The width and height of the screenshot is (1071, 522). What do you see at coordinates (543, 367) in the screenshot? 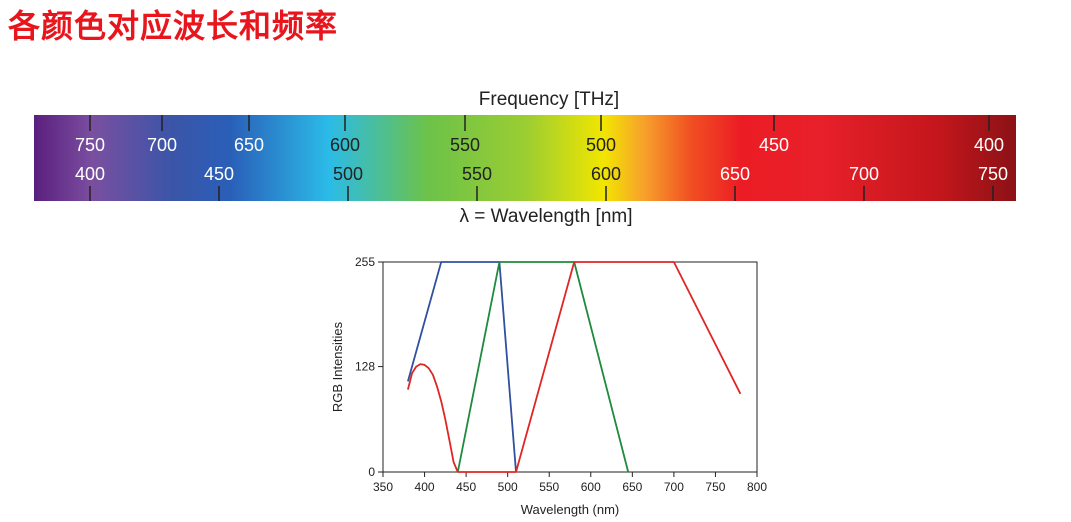
I see `green-series-line` at bounding box center [543, 367].